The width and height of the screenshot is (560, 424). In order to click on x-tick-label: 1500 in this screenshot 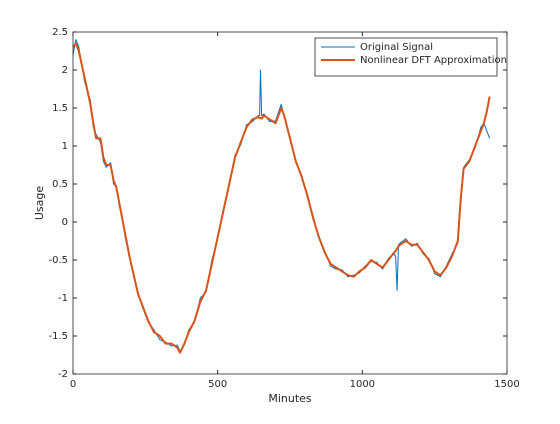, I will do `click(506, 384)`.